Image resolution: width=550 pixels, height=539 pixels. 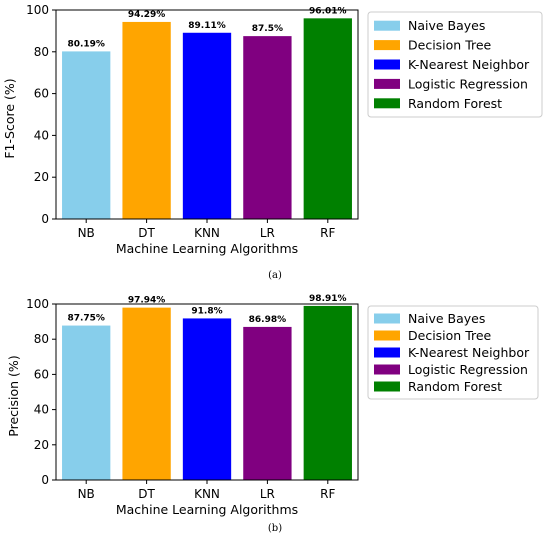 What do you see at coordinates (328, 11) in the screenshot?
I see `data-label-rf: 96.01%` at bounding box center [328, 11].